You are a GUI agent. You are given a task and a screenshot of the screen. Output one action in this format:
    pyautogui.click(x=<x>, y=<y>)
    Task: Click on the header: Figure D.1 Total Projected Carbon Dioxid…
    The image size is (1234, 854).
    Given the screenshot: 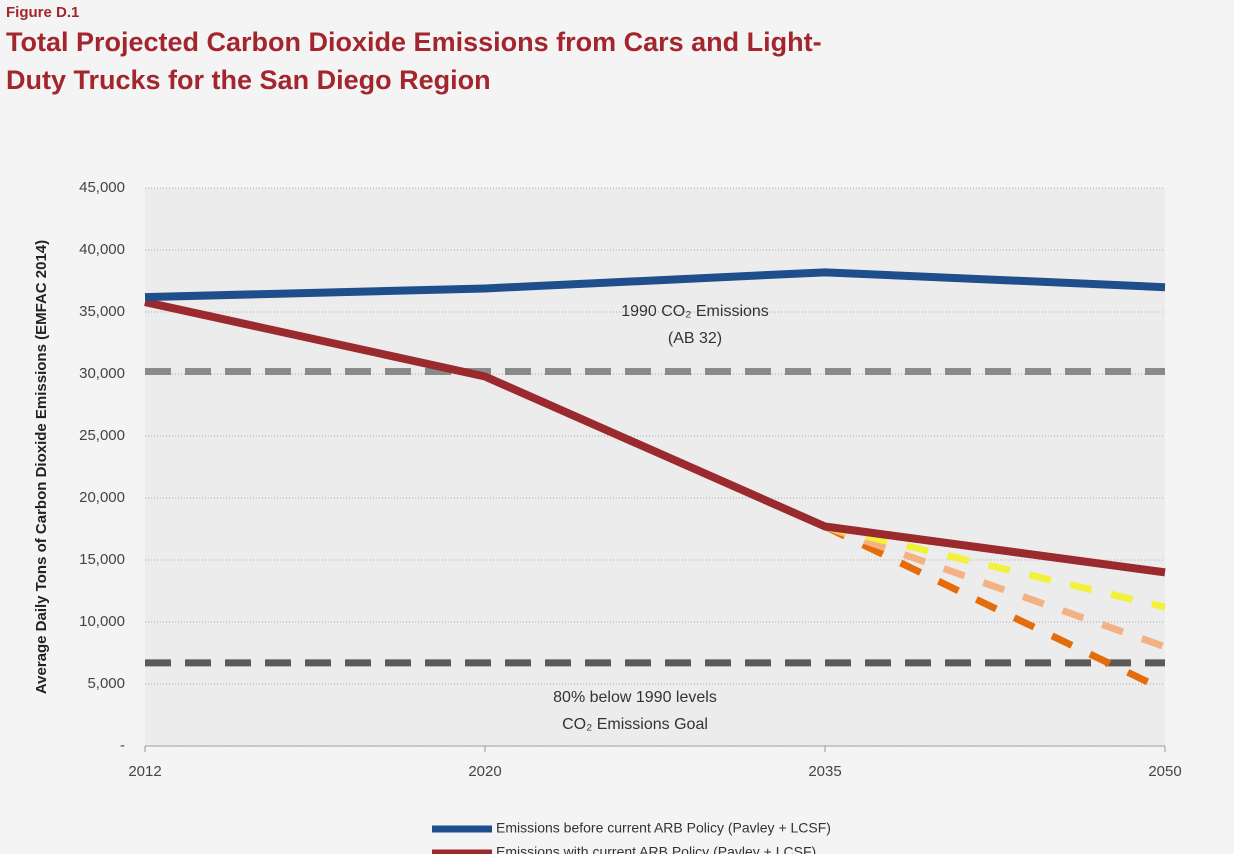 What is the action you would take?
    pyautogui.click(x=436, y=51)
    